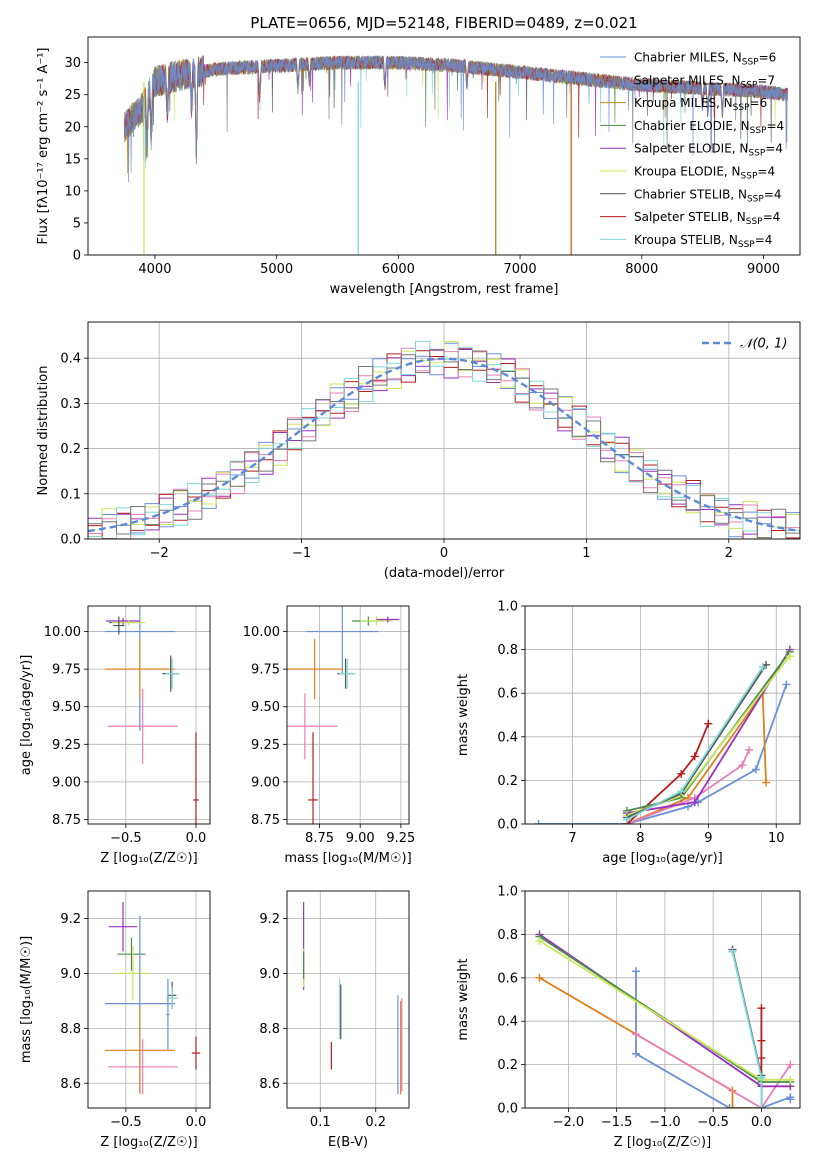 This screenshot has height=1170, width=819. What do you see at coordinates (70, 449) in the screenshot?
I see `y-tick-label: 0.2` at bounding box center [70, 449].